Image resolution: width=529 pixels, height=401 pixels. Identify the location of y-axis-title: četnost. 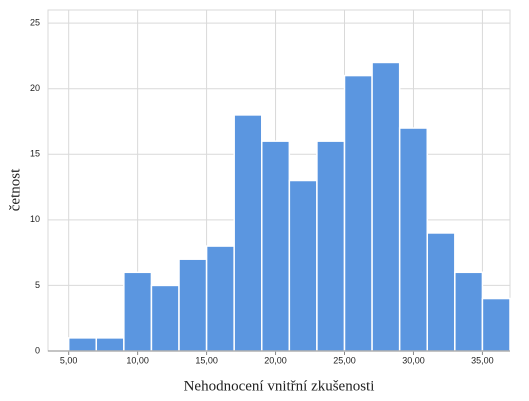
(15, 189).